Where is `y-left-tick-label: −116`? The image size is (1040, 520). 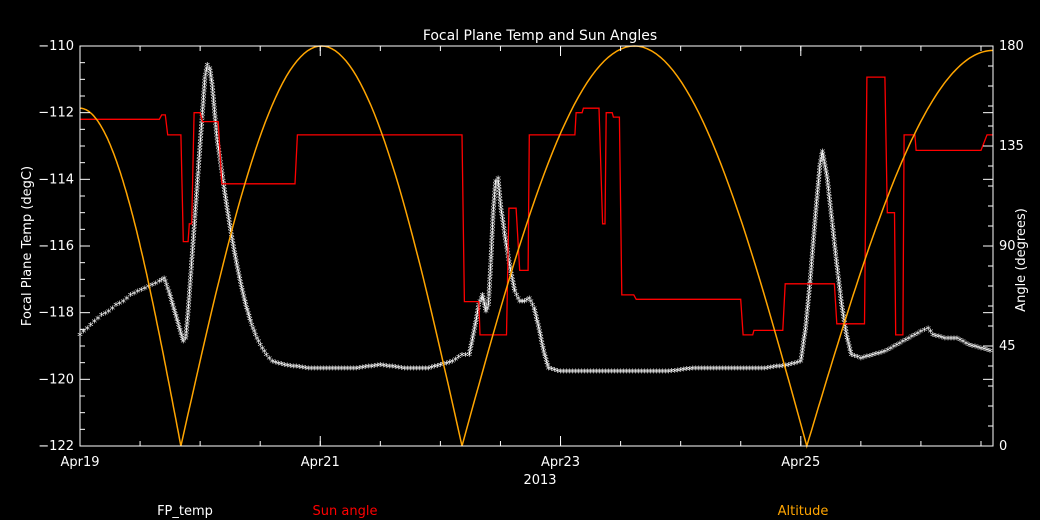 y-left-tick-label: −116 is located at coordinates (56, 246).